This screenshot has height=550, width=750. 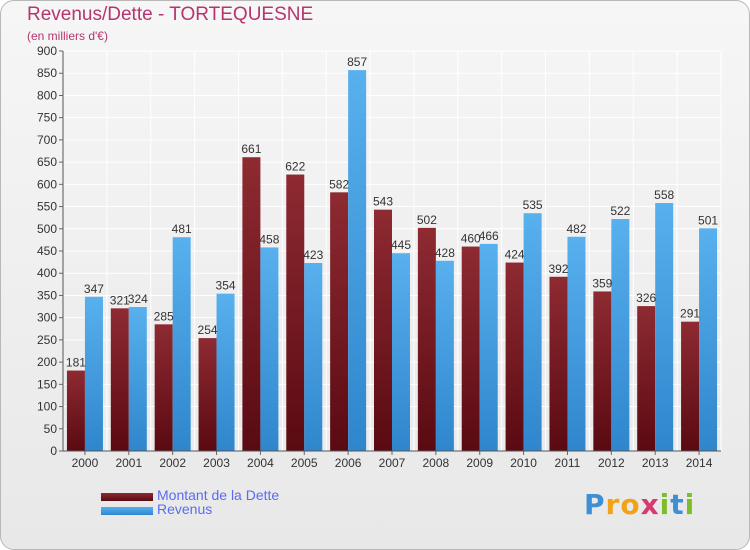 I want to click on x-tick-label: 2010, so click(x=523, y=463).